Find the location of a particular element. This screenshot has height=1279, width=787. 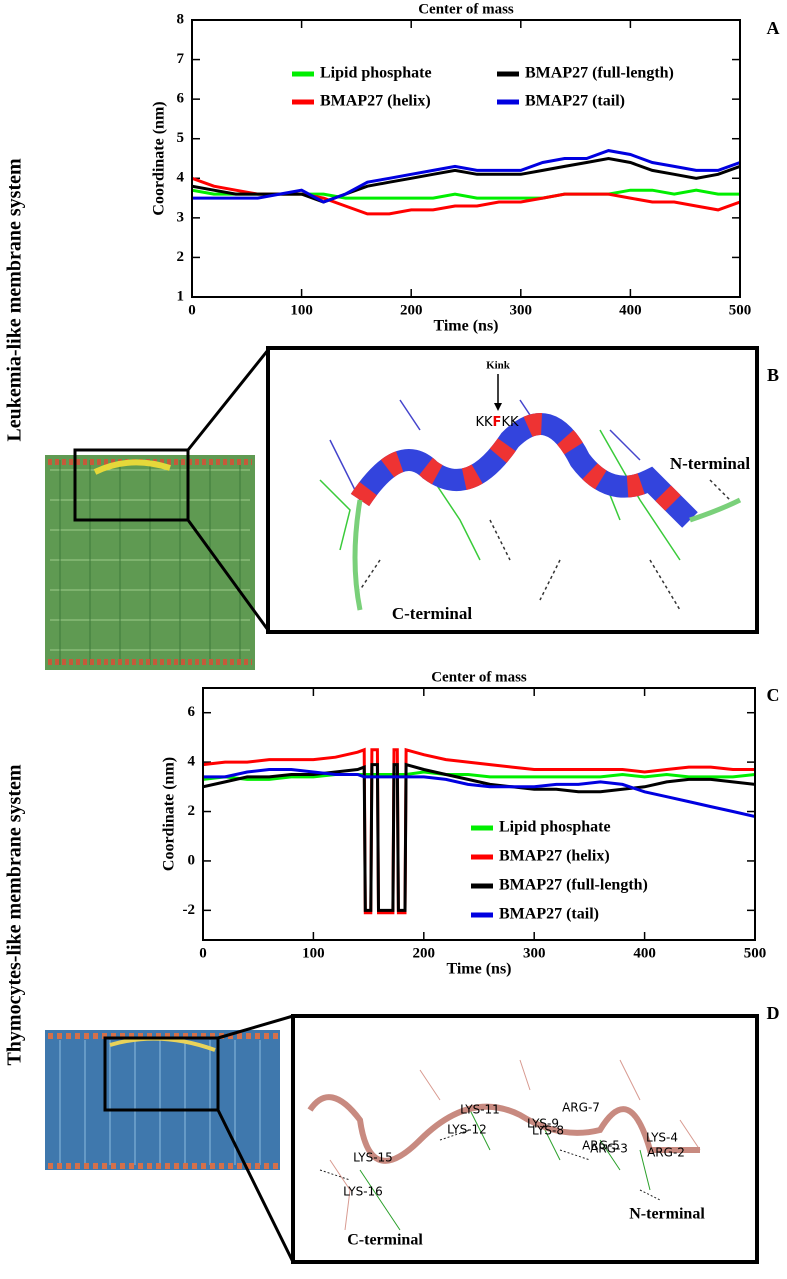

coil is located at coordinates (547, 554).